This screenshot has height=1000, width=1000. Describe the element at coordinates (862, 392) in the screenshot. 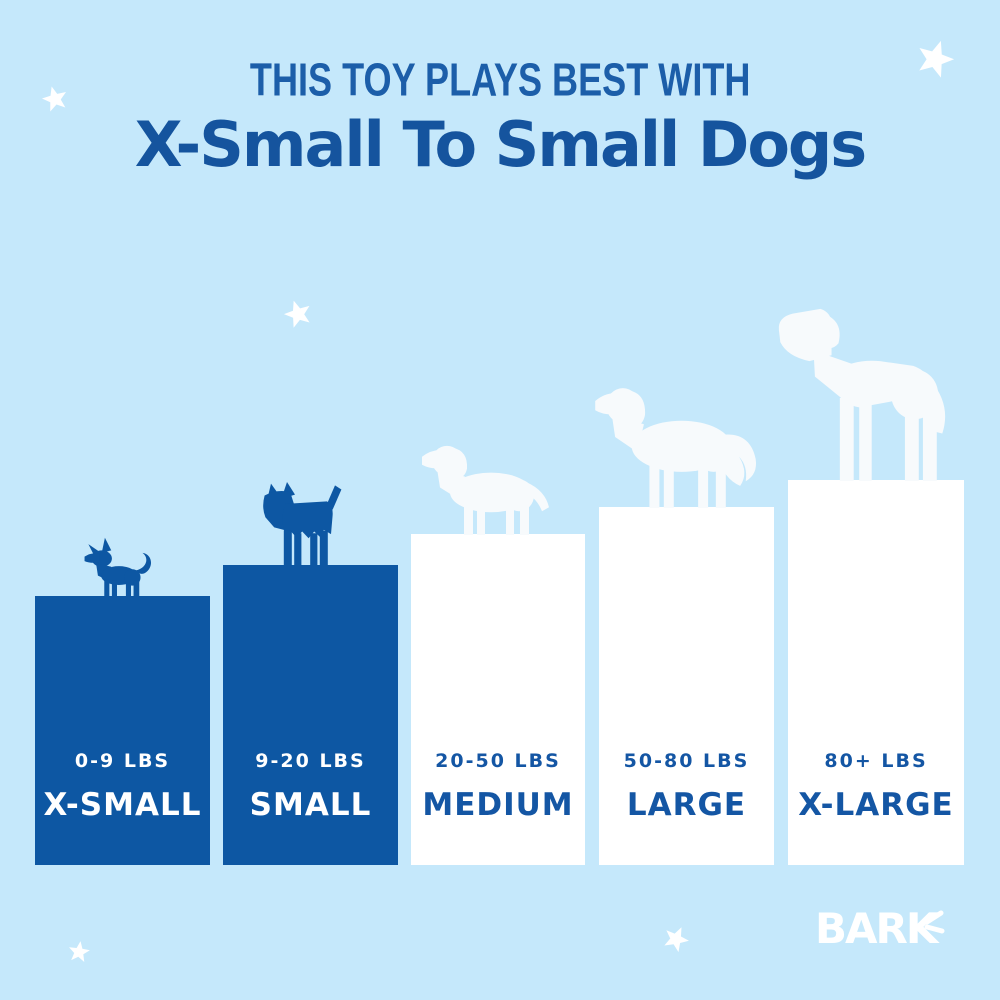

I see `great-dane-icon` at that location.